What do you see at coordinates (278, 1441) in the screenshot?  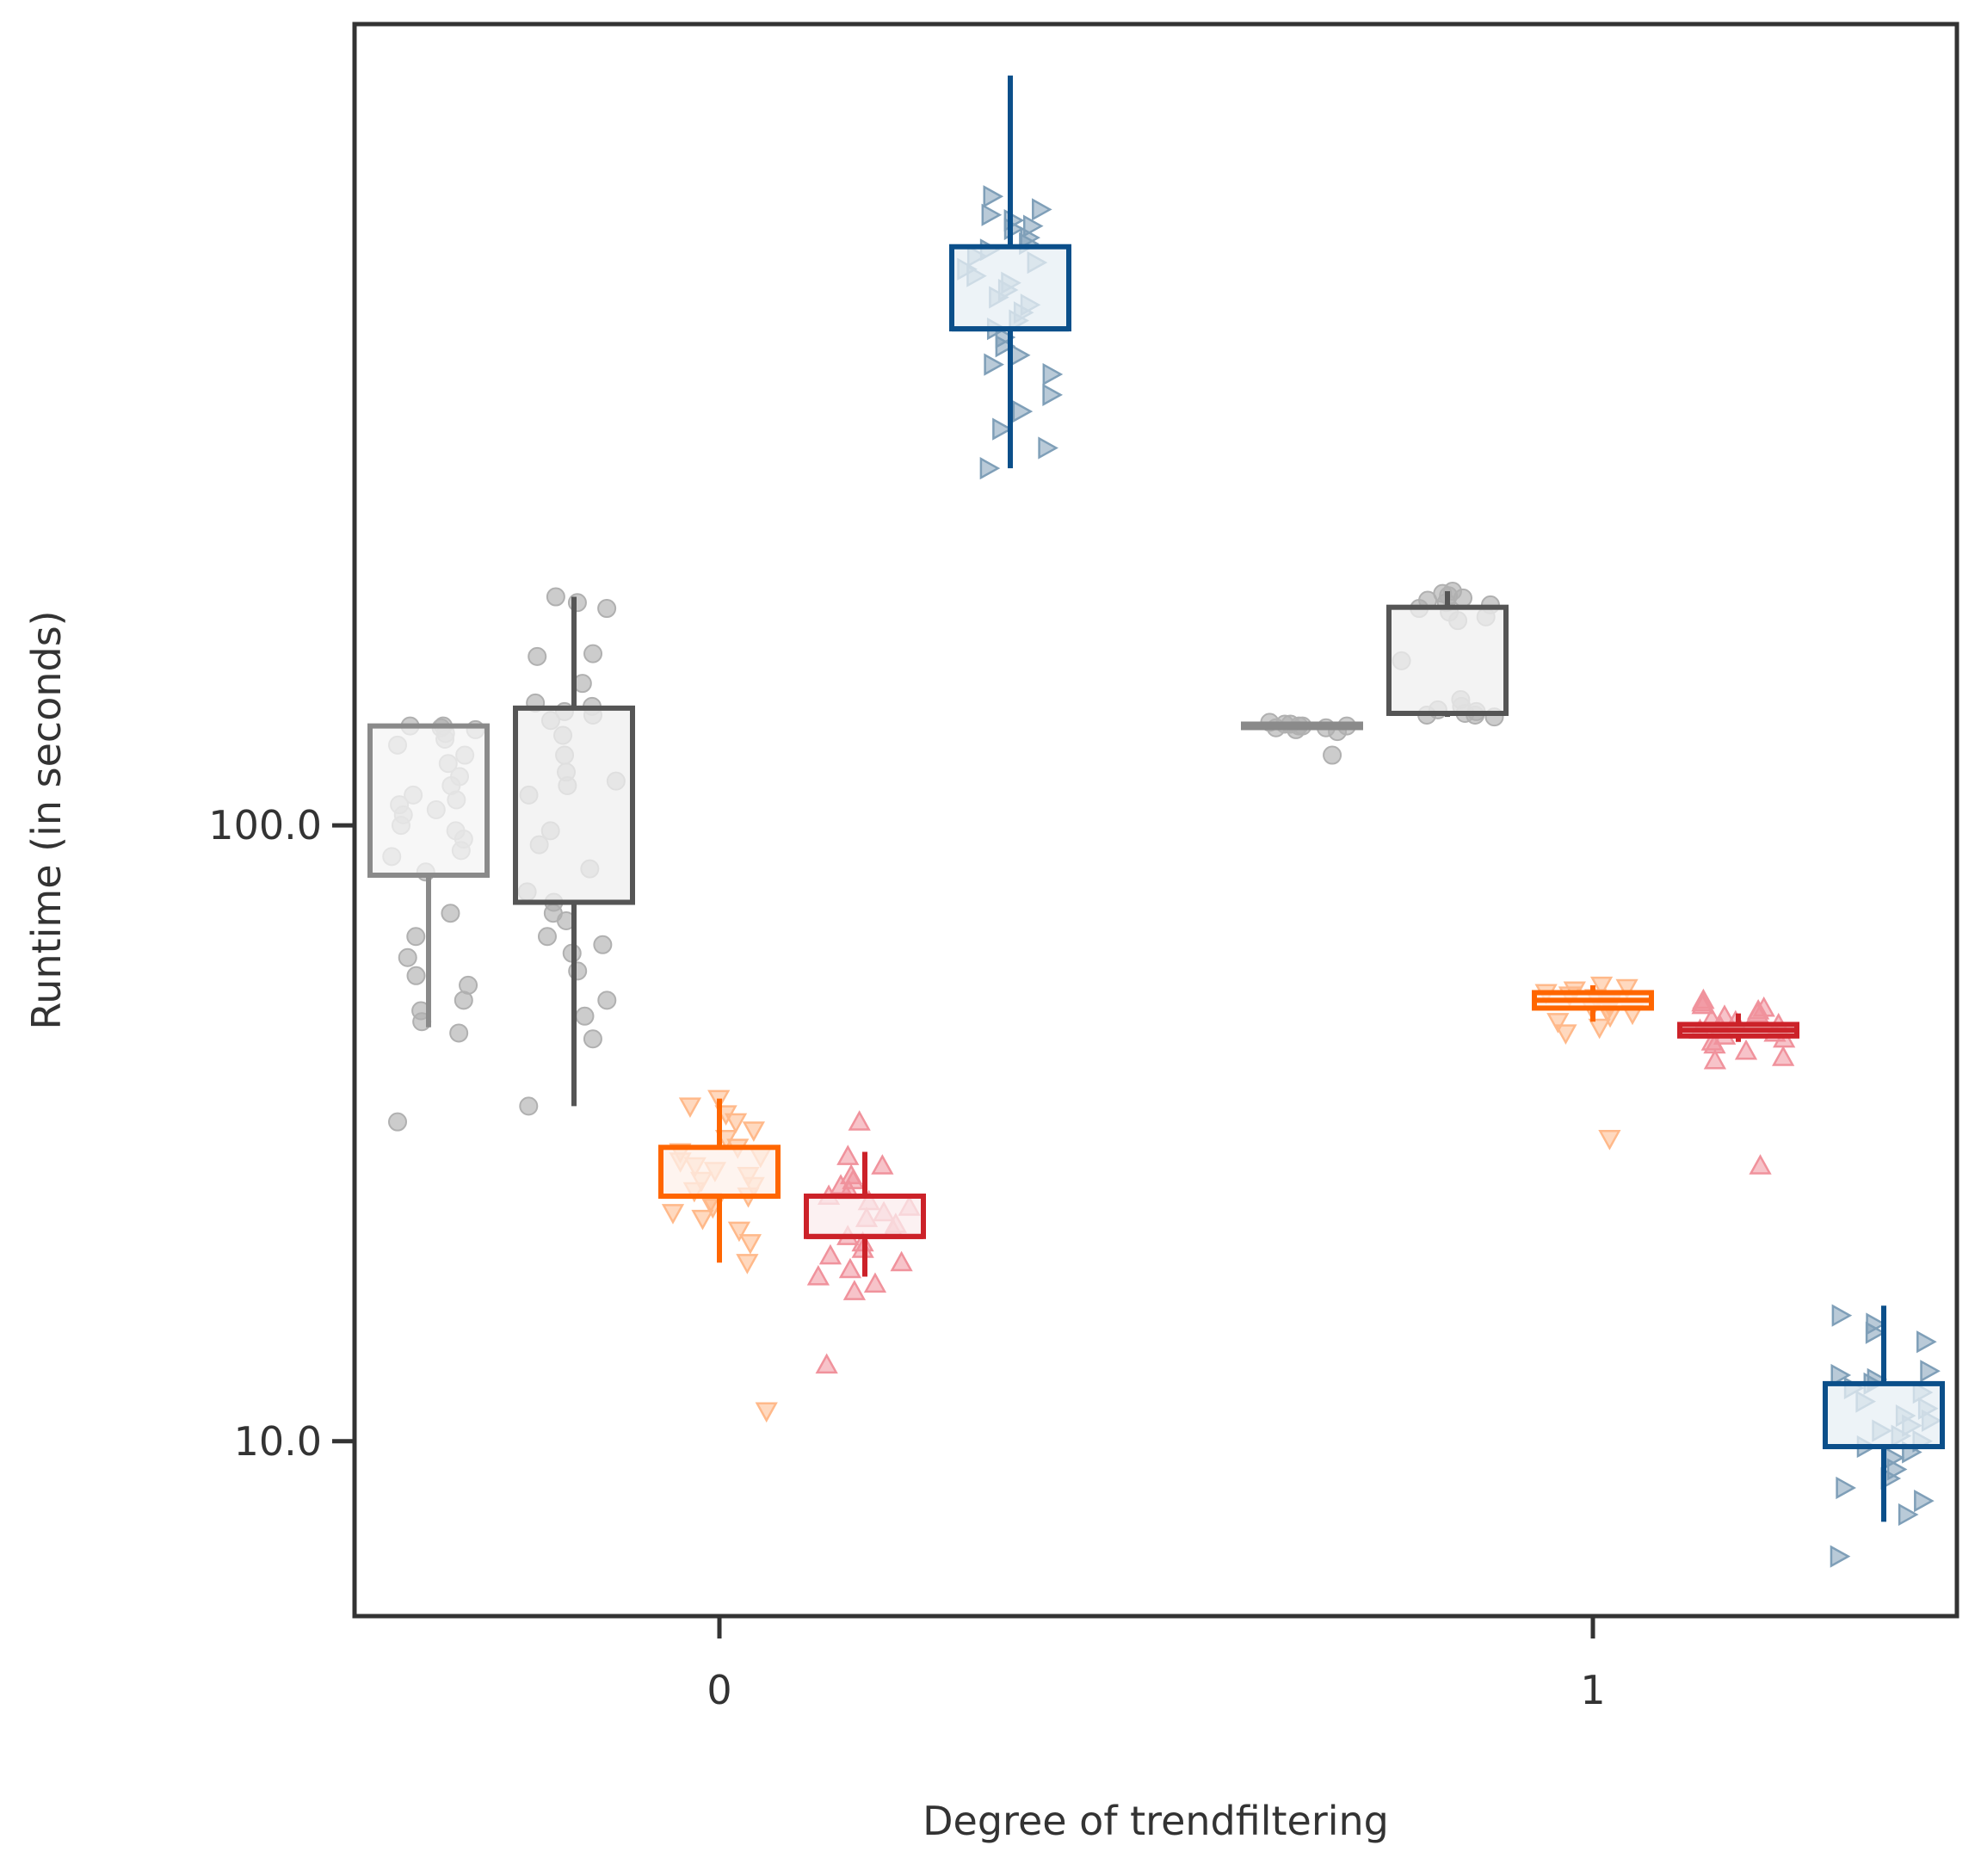 I see `y-tick-label: 10.0` at bounding box center [278, 1441].